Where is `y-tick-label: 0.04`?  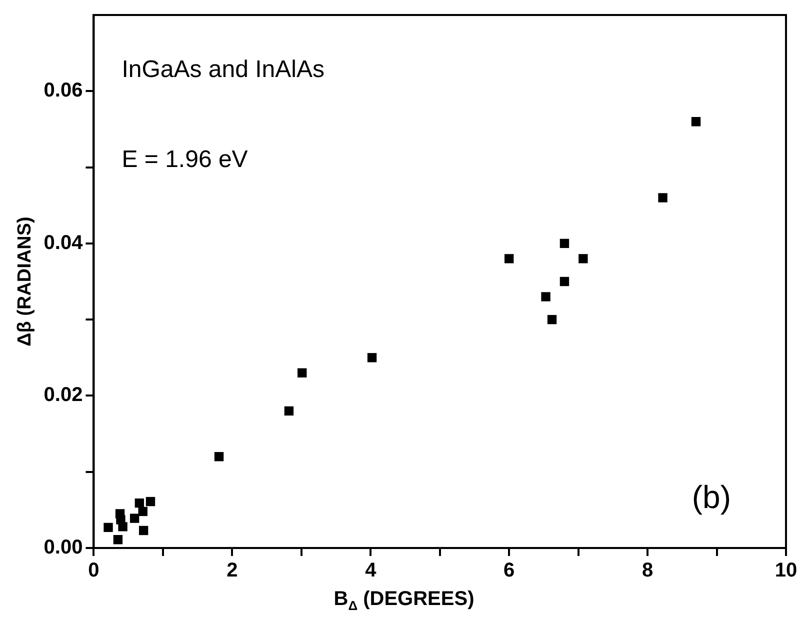
y-tick-label: 0.04 is located at coordinates (64, 243).